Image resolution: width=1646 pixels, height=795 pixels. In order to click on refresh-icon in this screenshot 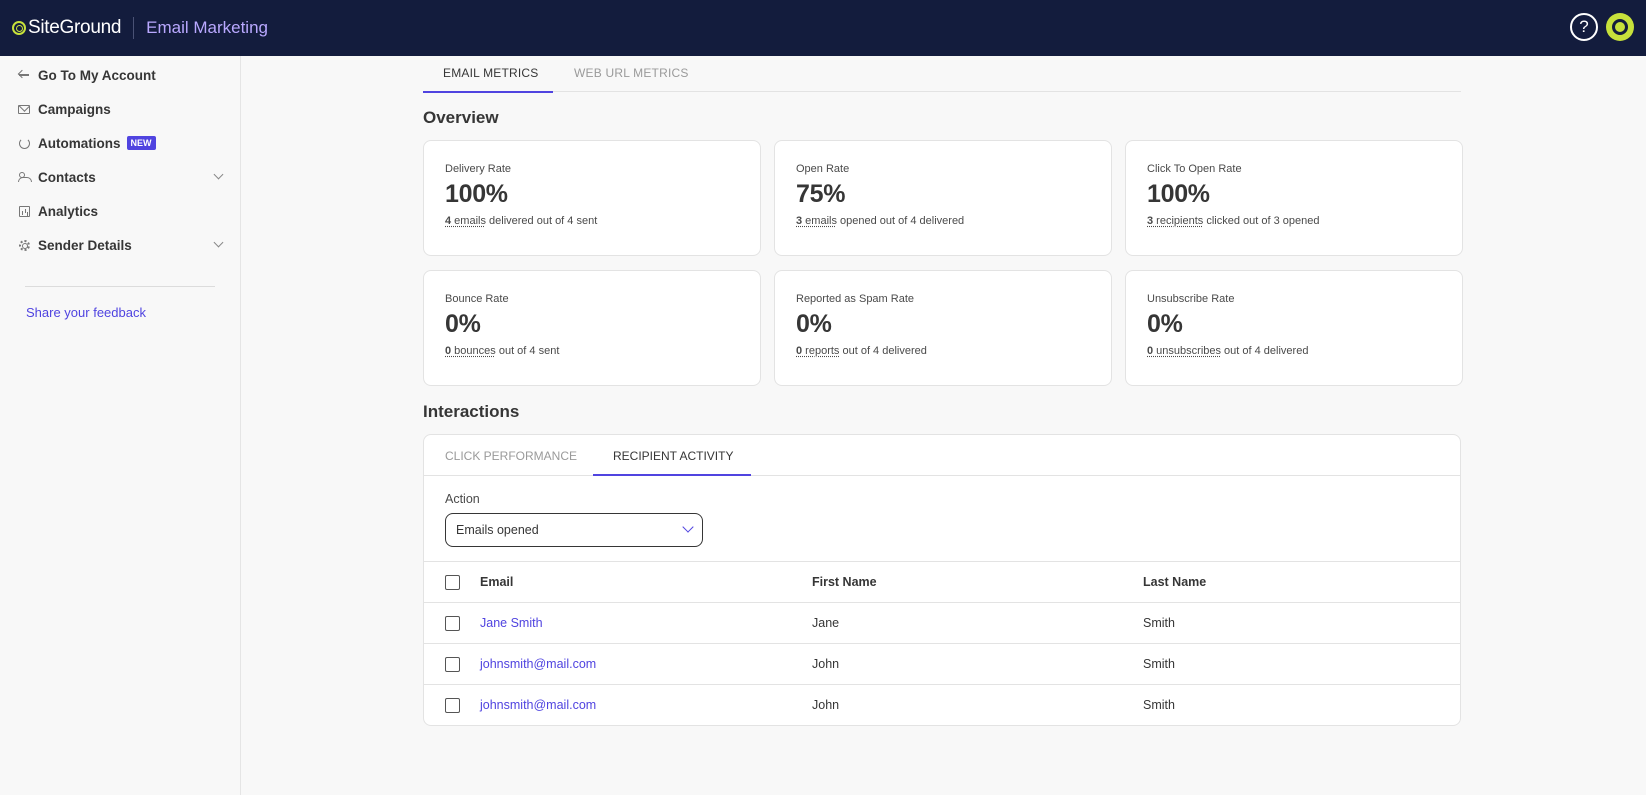, I will do `click(24, 143)`.